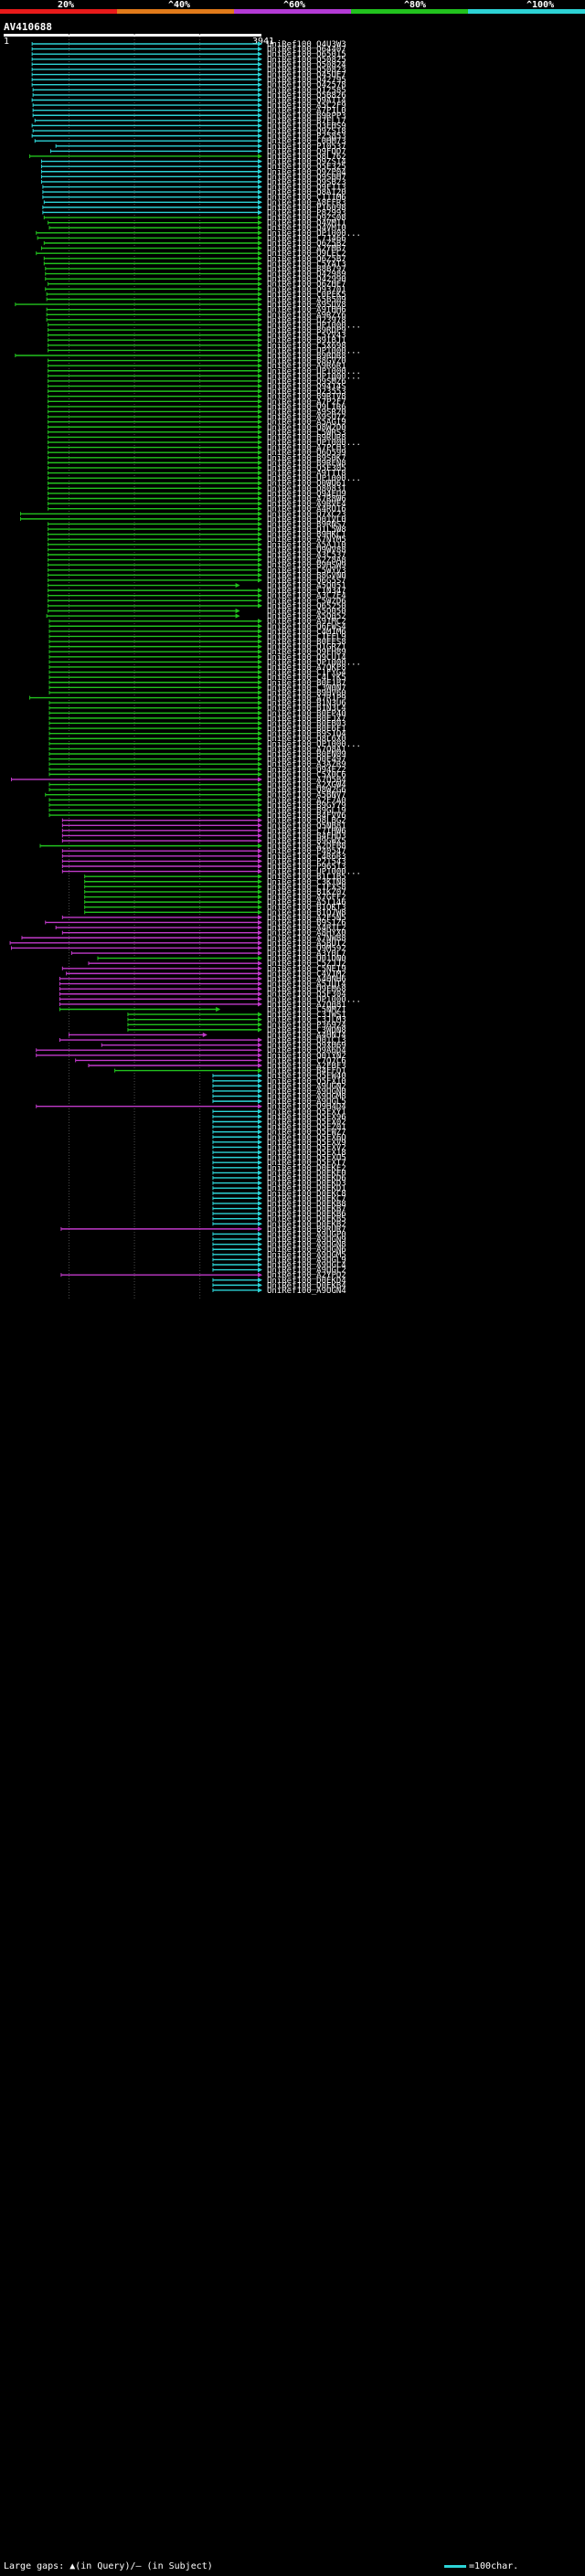 The width and height of the screenshot is (585, 2576). I want to click on hit-label: UniRef100_A2YMB7, so click(307, 249).